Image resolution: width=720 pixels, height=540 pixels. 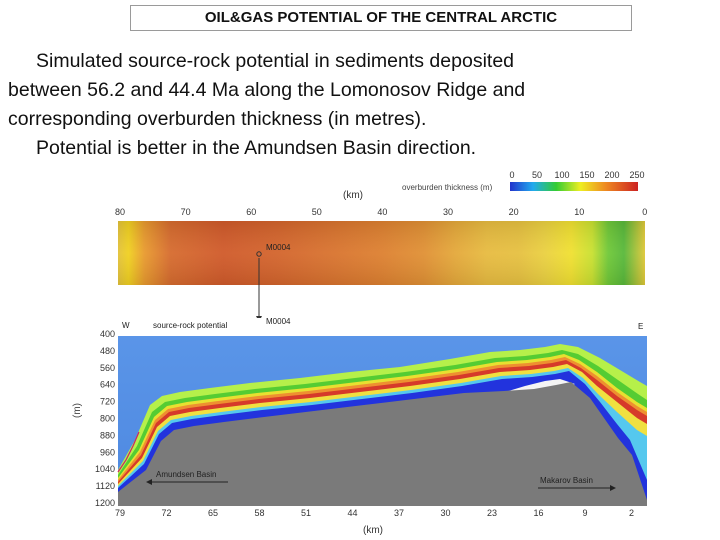 What do you see at coordinates (190, 325) in the screenshot?
I see `panel-label: source-rock potential` at bounding box center [190, 325].